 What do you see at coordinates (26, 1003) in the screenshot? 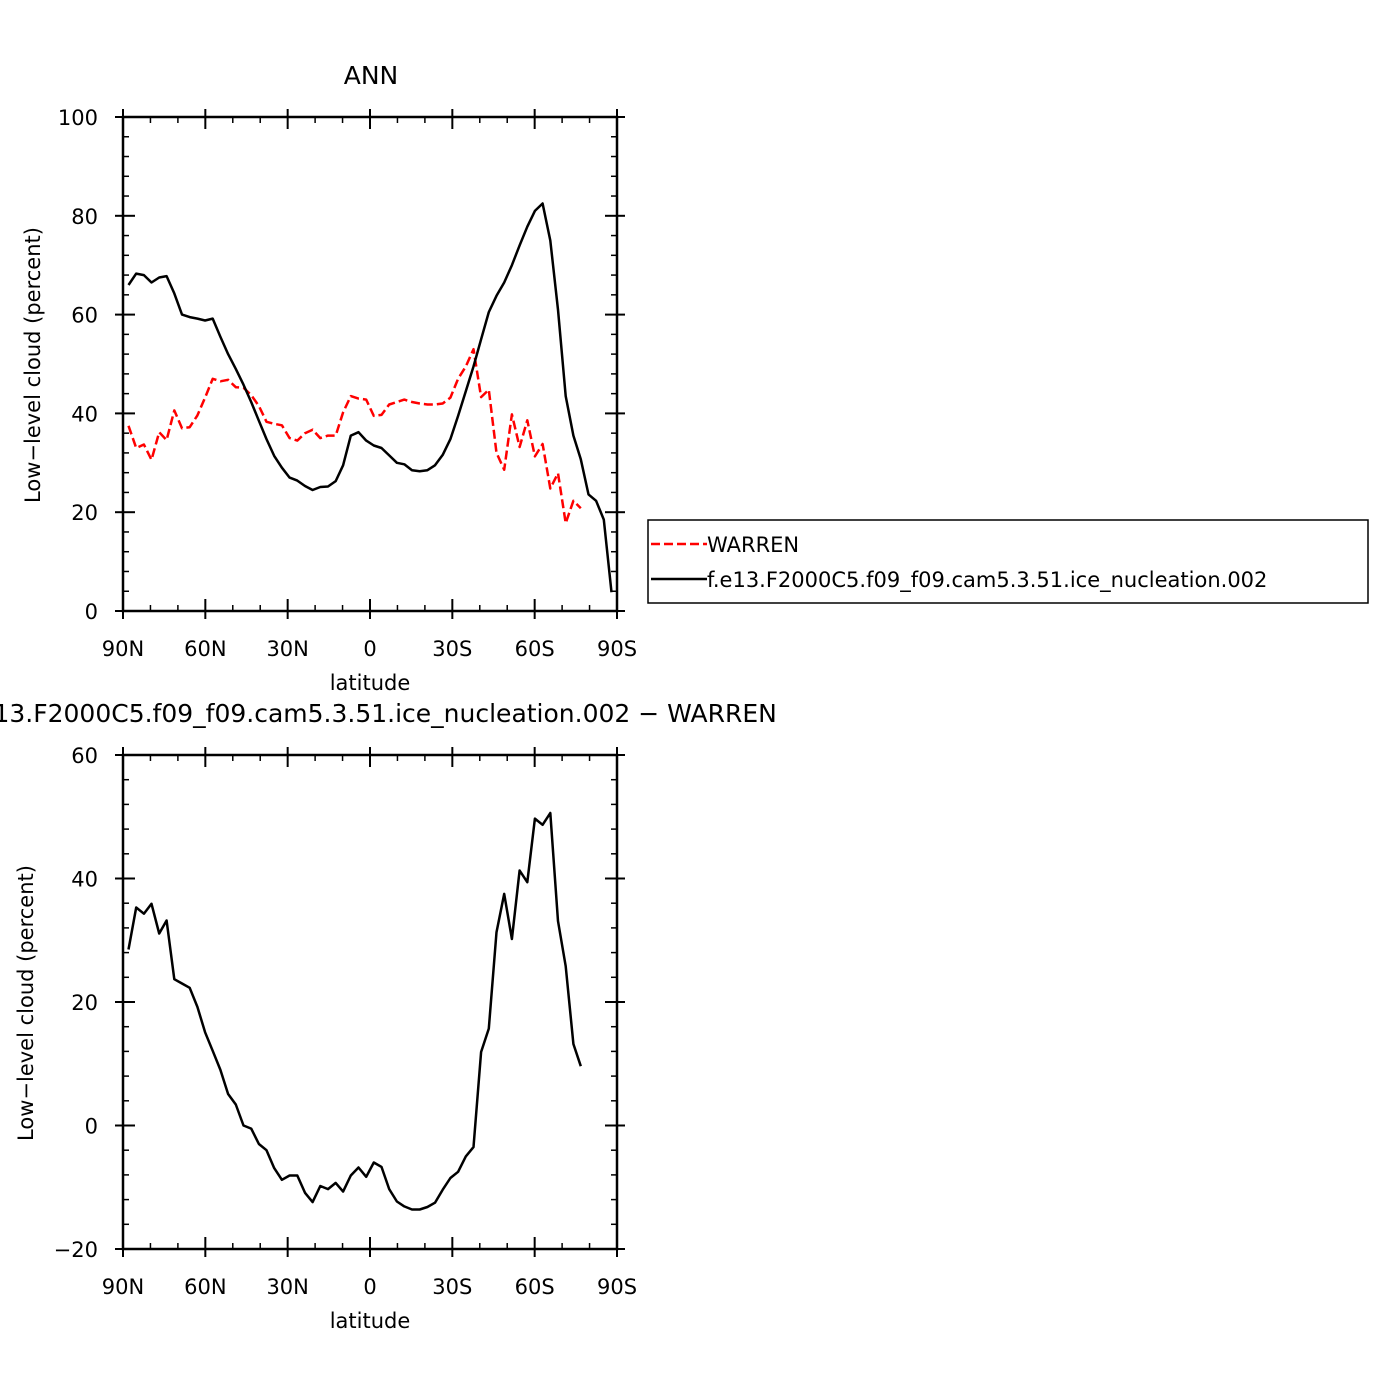
I see `bottom-y-axis-label: Low−level cloud (percent)` at bounding box center [26, 1003].